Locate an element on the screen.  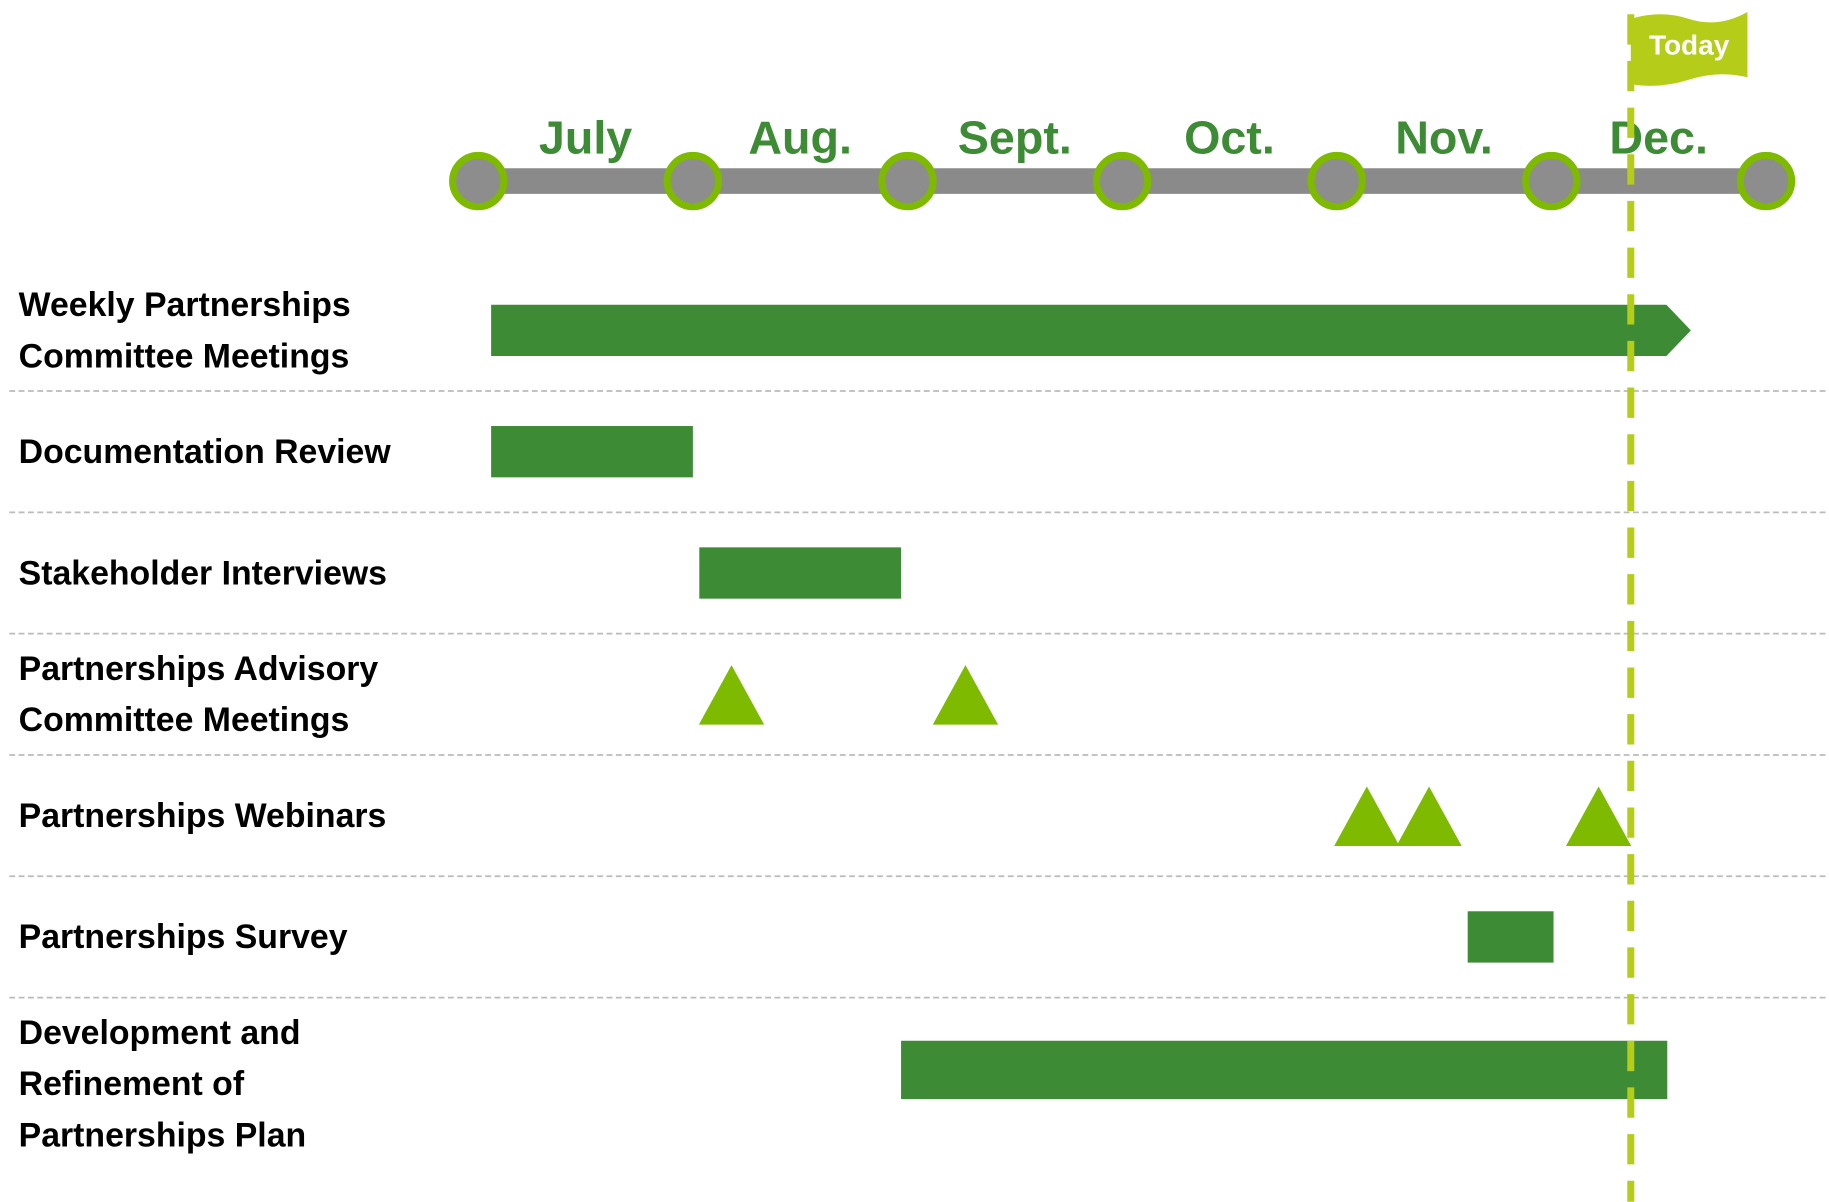
today-label: Today is located at coordinates (1689, 44).